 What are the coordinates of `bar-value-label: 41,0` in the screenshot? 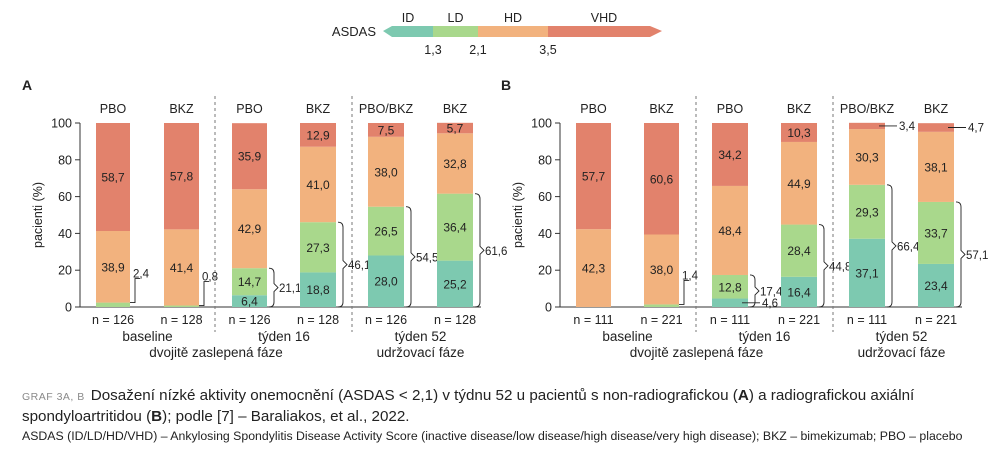 It's located at (318, 185).